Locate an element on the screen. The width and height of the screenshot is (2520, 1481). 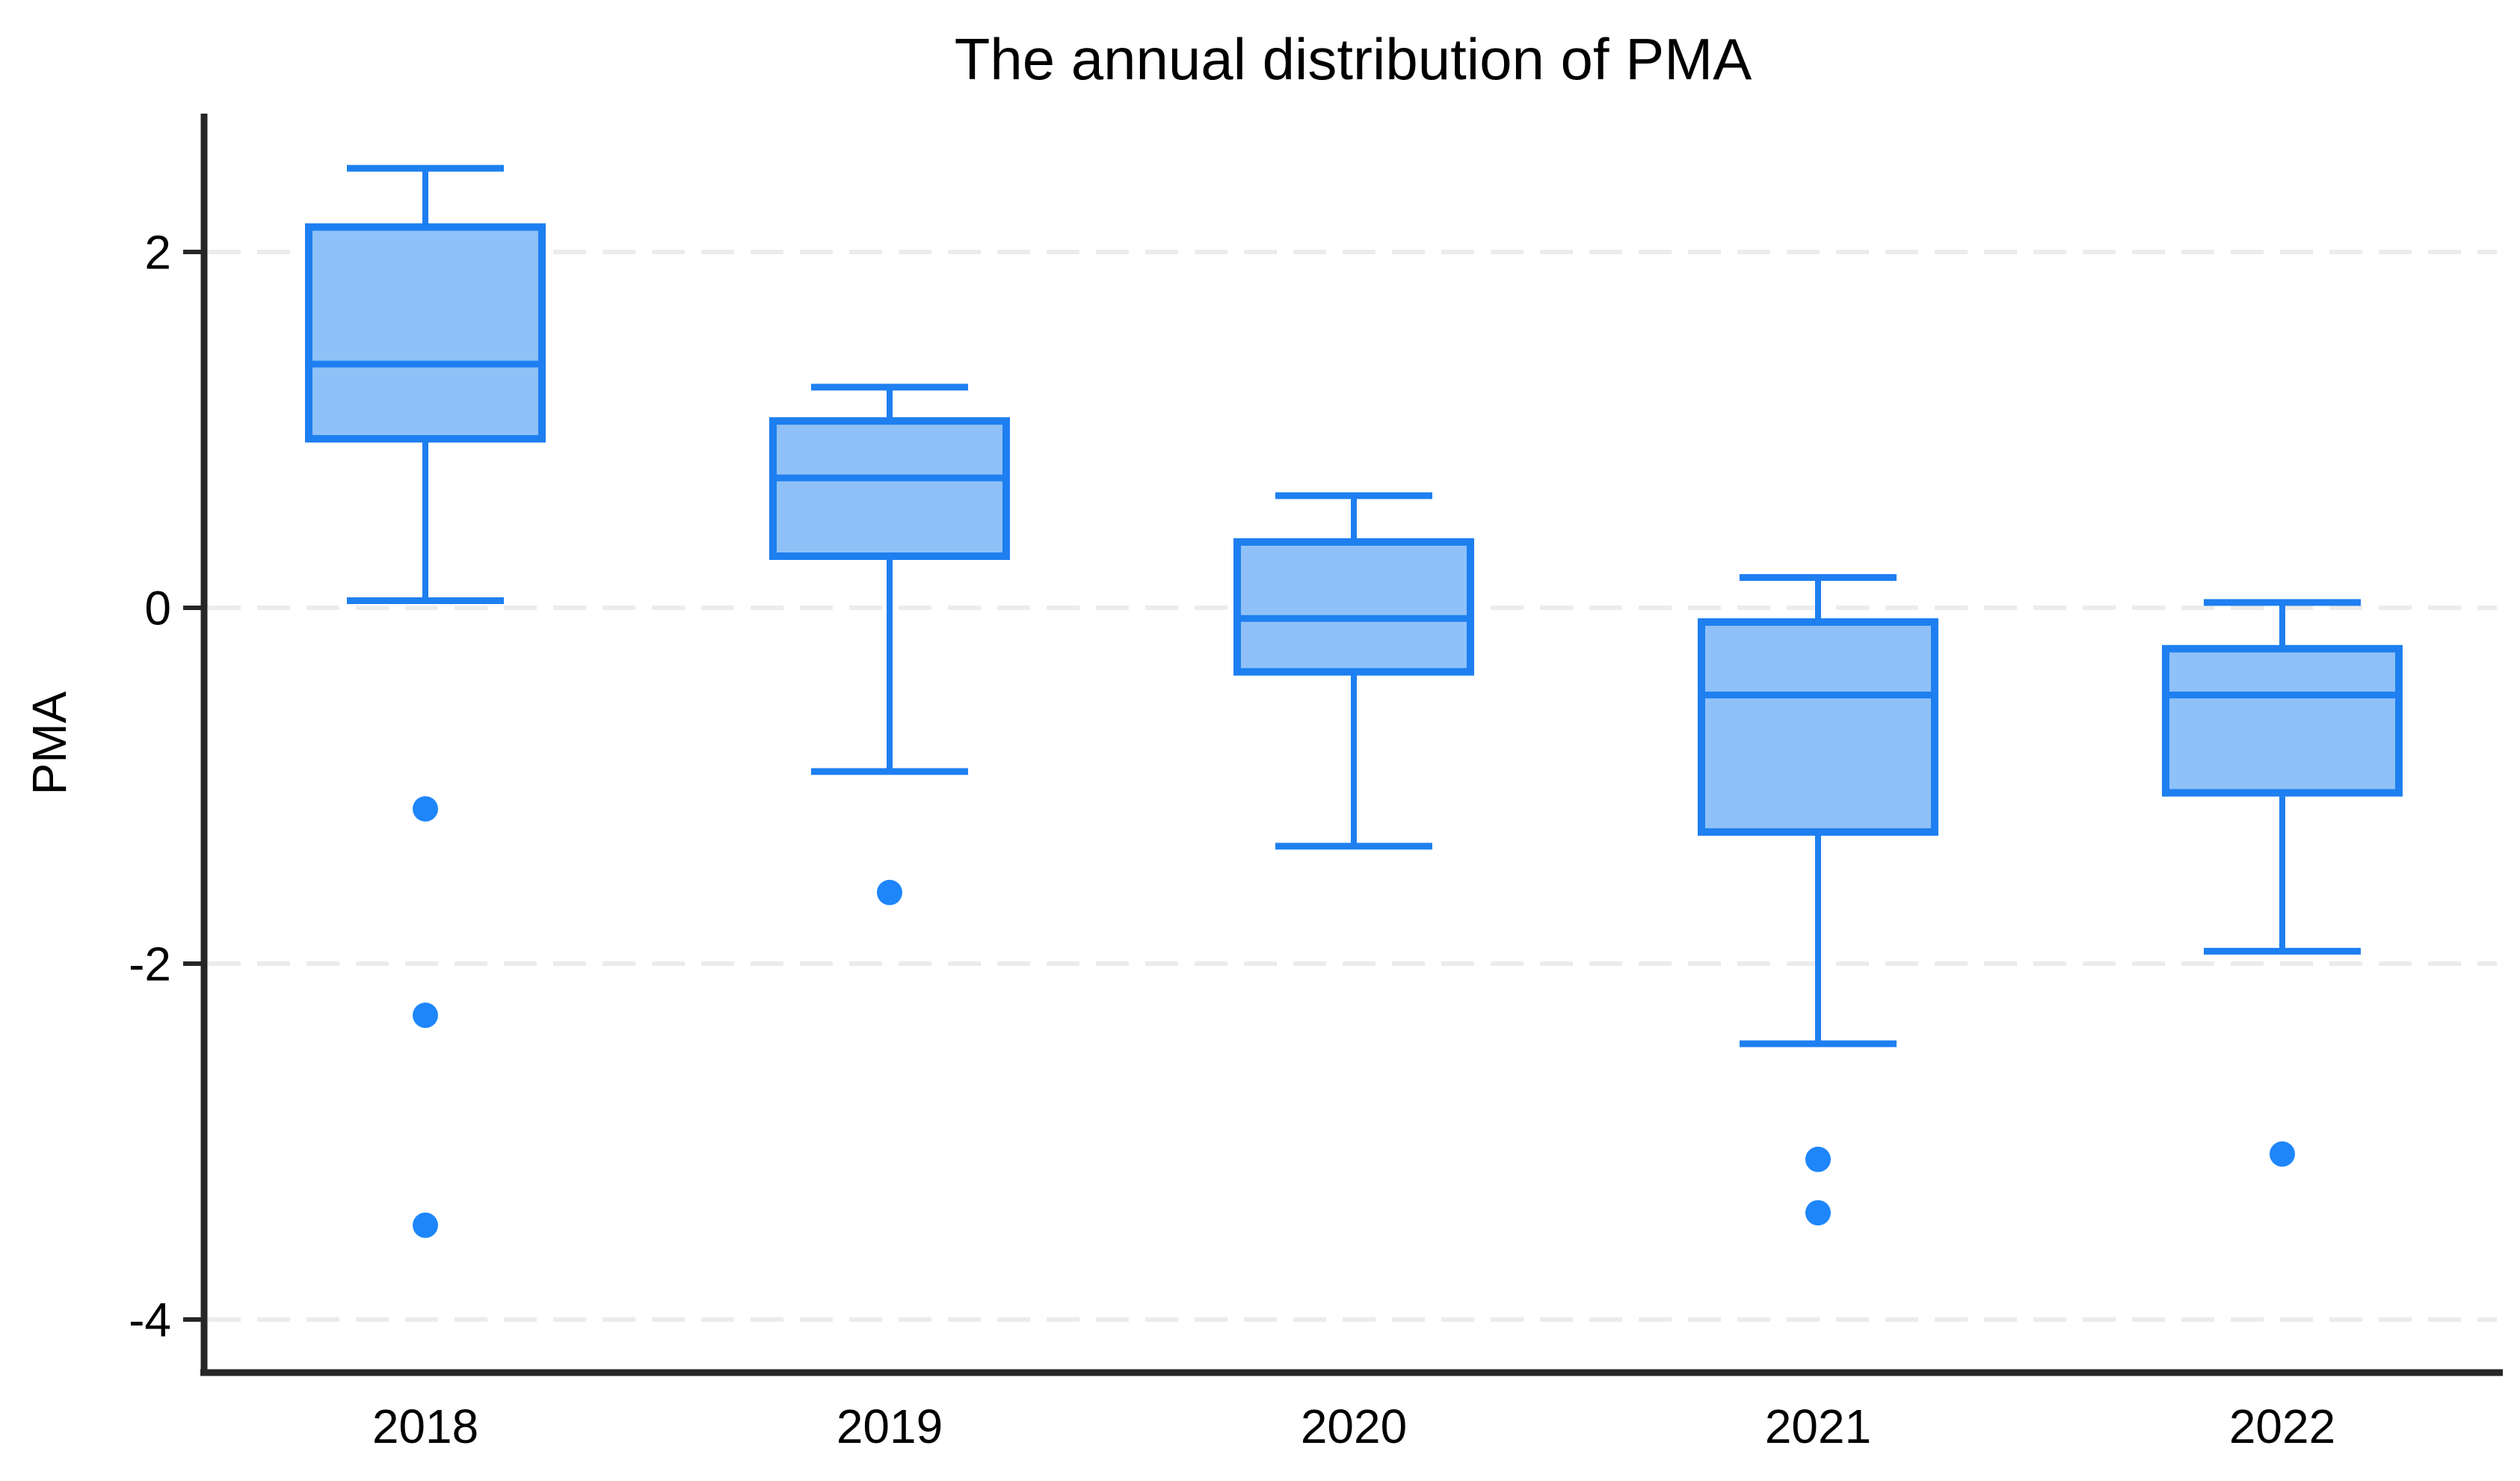
chart-title: The annual distribution of PMA is located at coordinates (1353, 59).